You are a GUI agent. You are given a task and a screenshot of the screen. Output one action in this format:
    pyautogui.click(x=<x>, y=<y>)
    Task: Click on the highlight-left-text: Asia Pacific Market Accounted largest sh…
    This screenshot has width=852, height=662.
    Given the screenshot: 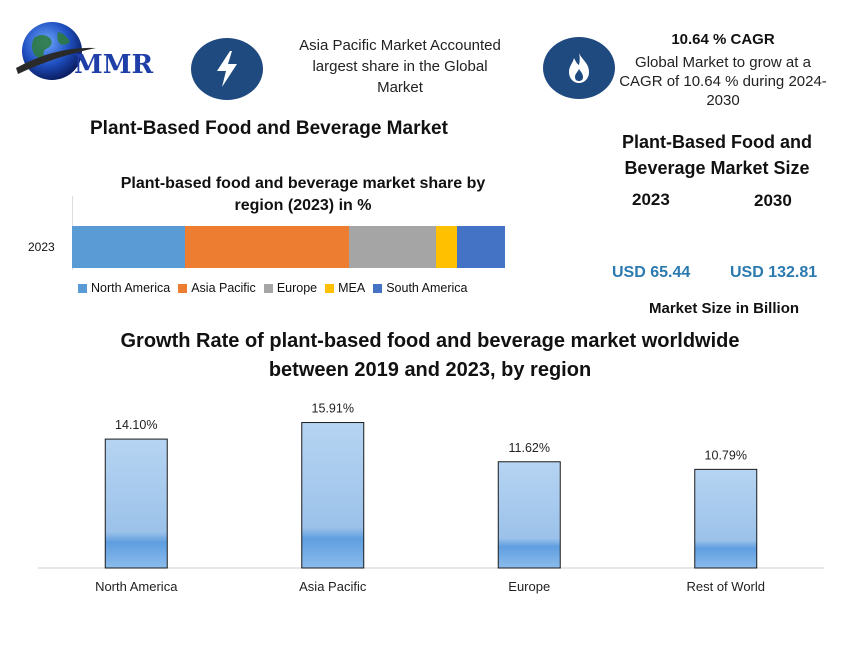 What is the action you would take?
    pyautogui.click(x=400, y=66)
    